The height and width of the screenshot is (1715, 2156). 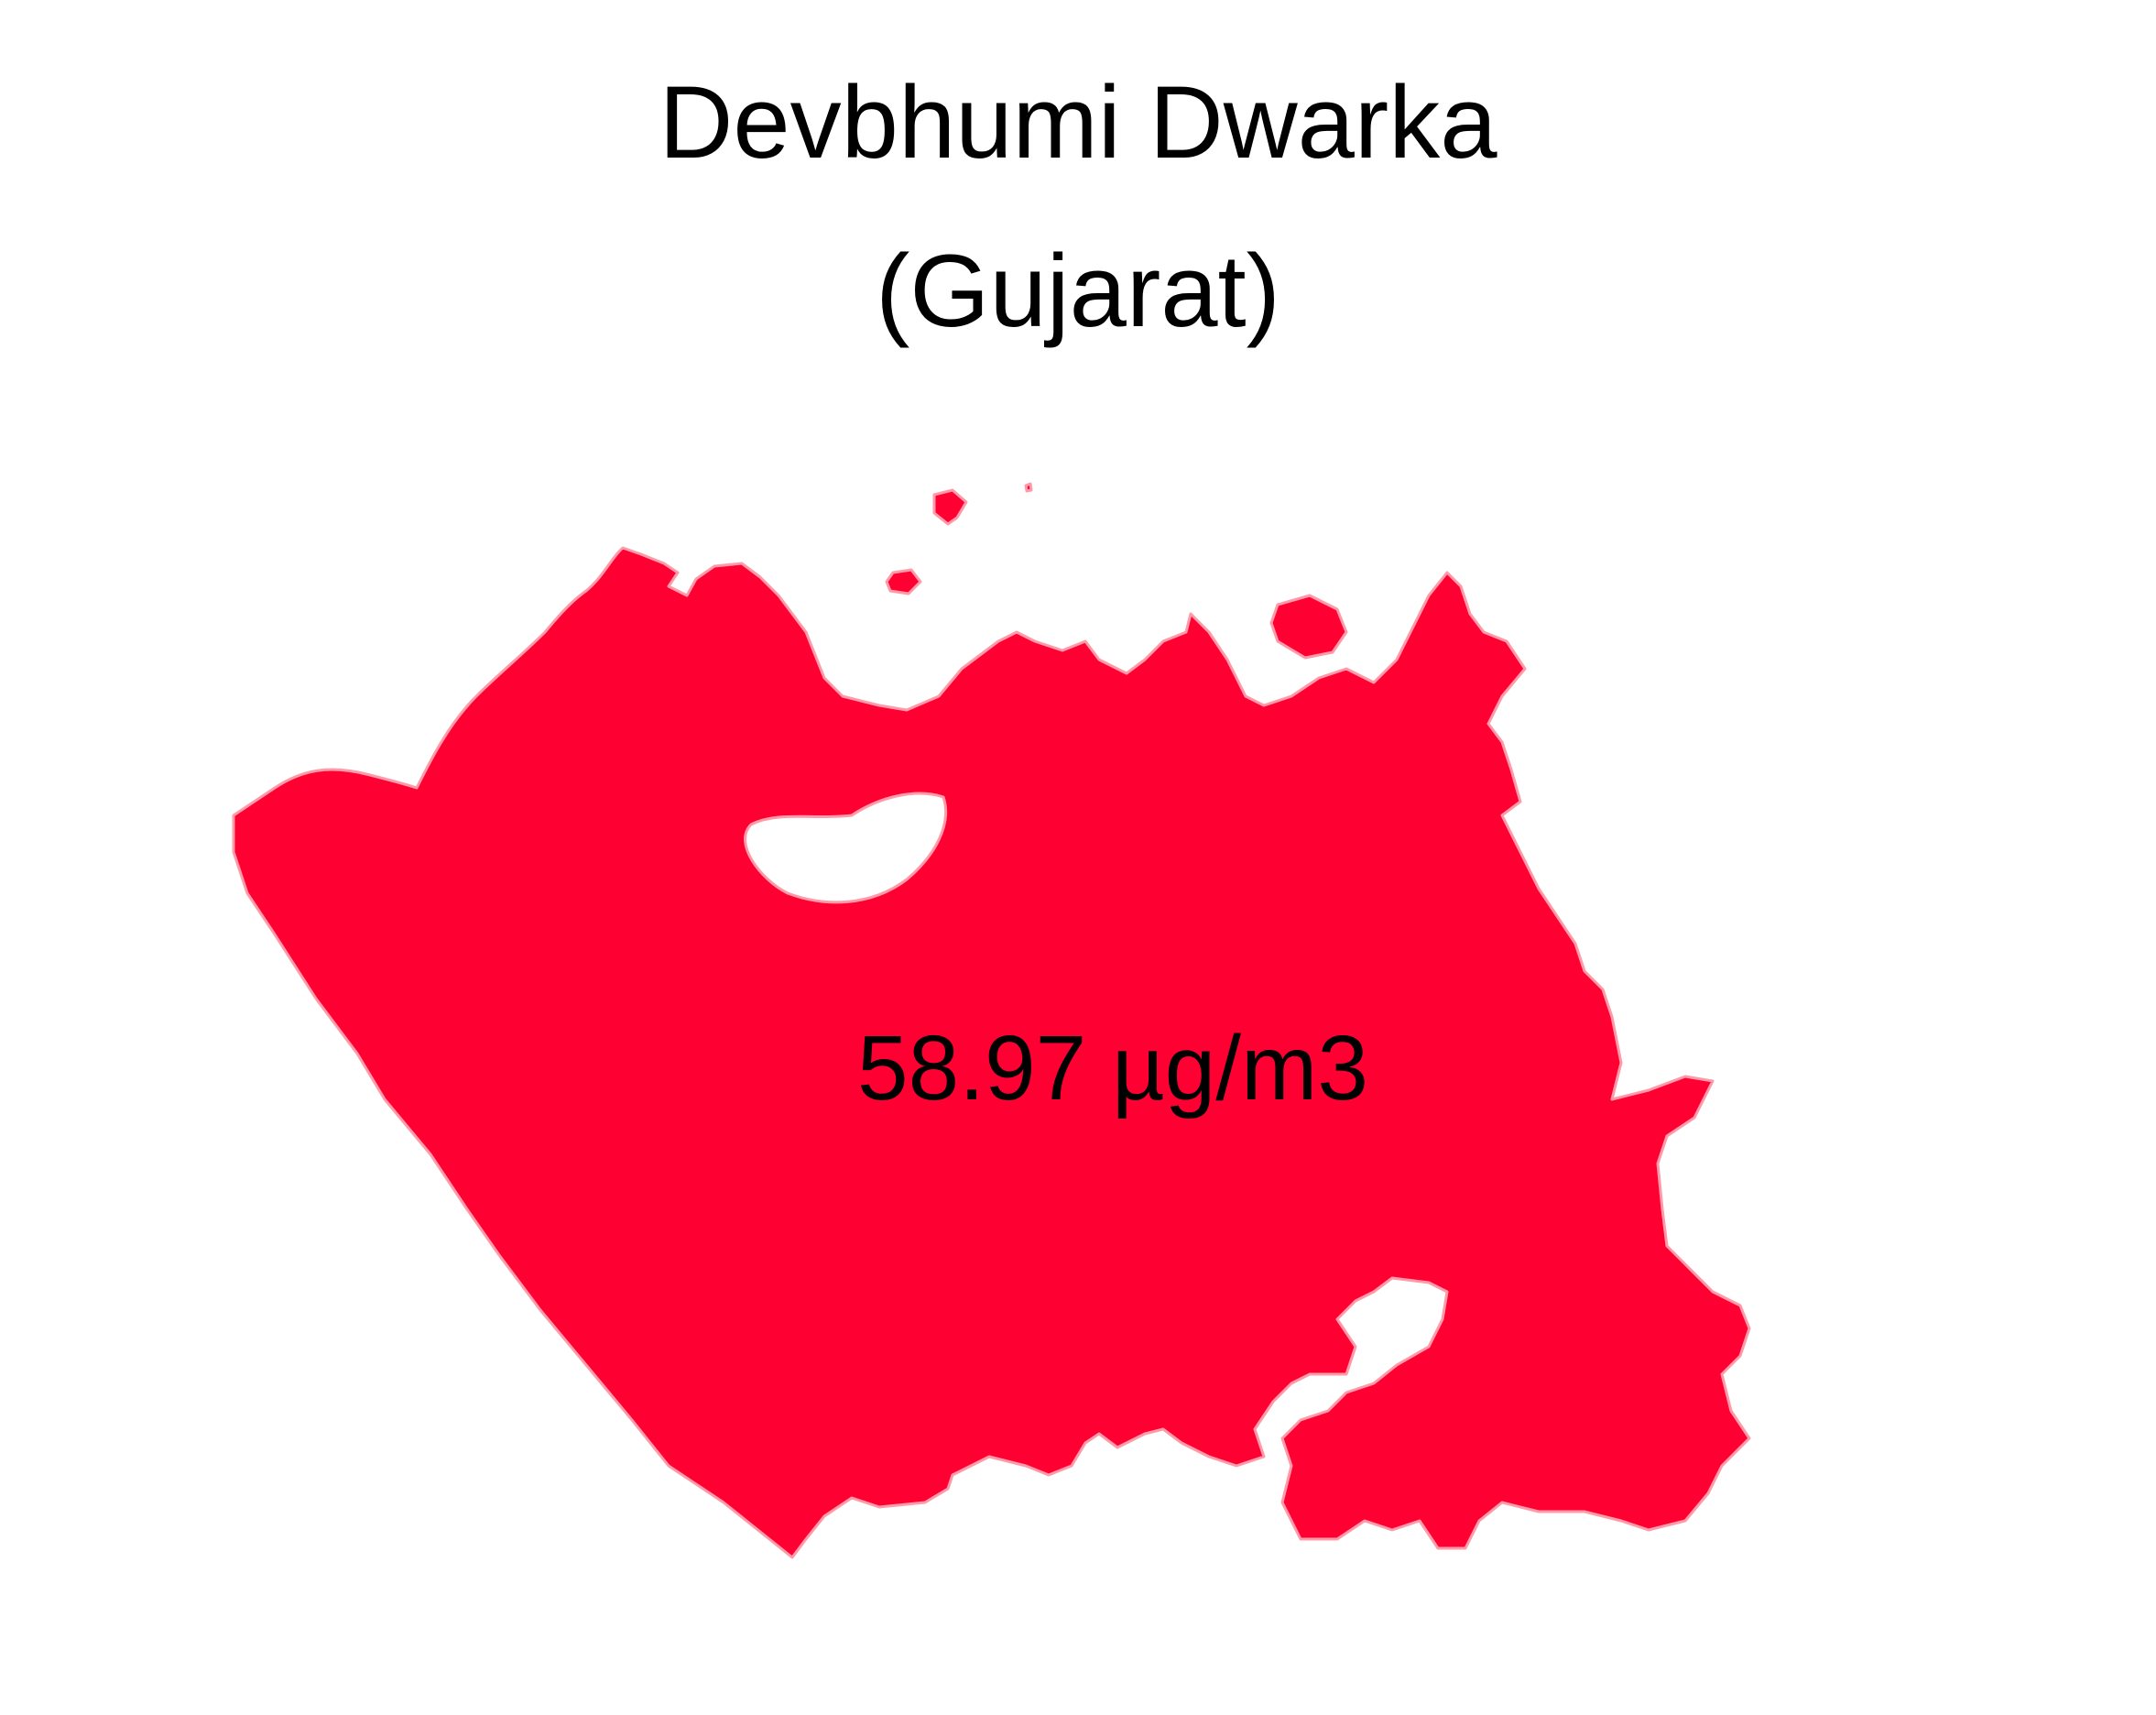 What do you see at coordinates (1078, 291) in the screenshot?
I see `map-subtitle: (Gujarat)` at bounding box center [1078, 291].